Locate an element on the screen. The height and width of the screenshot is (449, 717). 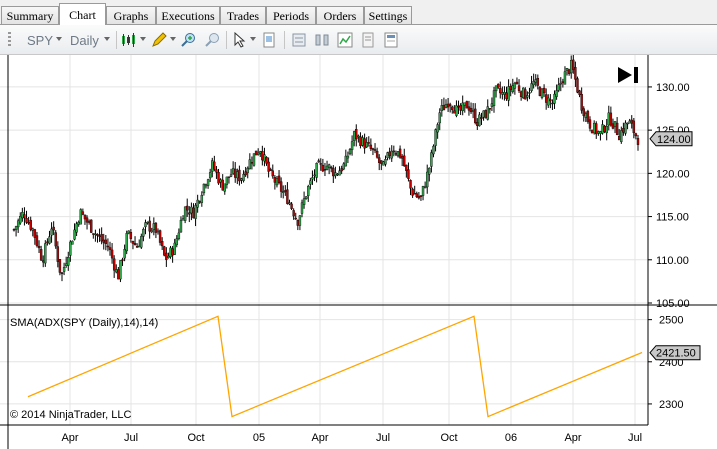
scroll-to-end-icon is located at coordinates (625, 75).